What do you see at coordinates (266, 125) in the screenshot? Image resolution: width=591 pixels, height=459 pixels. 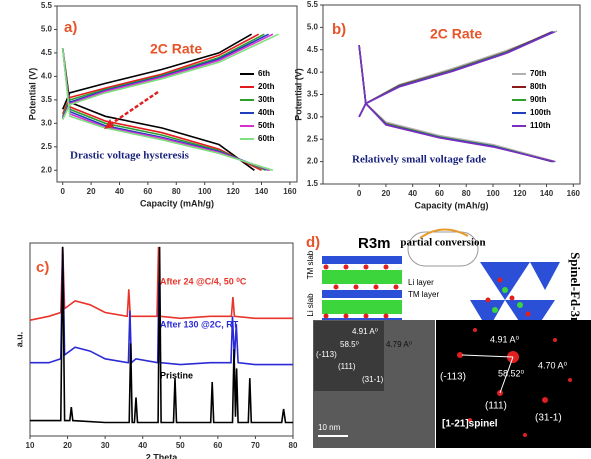 I see `legend-label: 50th` at bounding box center [266, 125].